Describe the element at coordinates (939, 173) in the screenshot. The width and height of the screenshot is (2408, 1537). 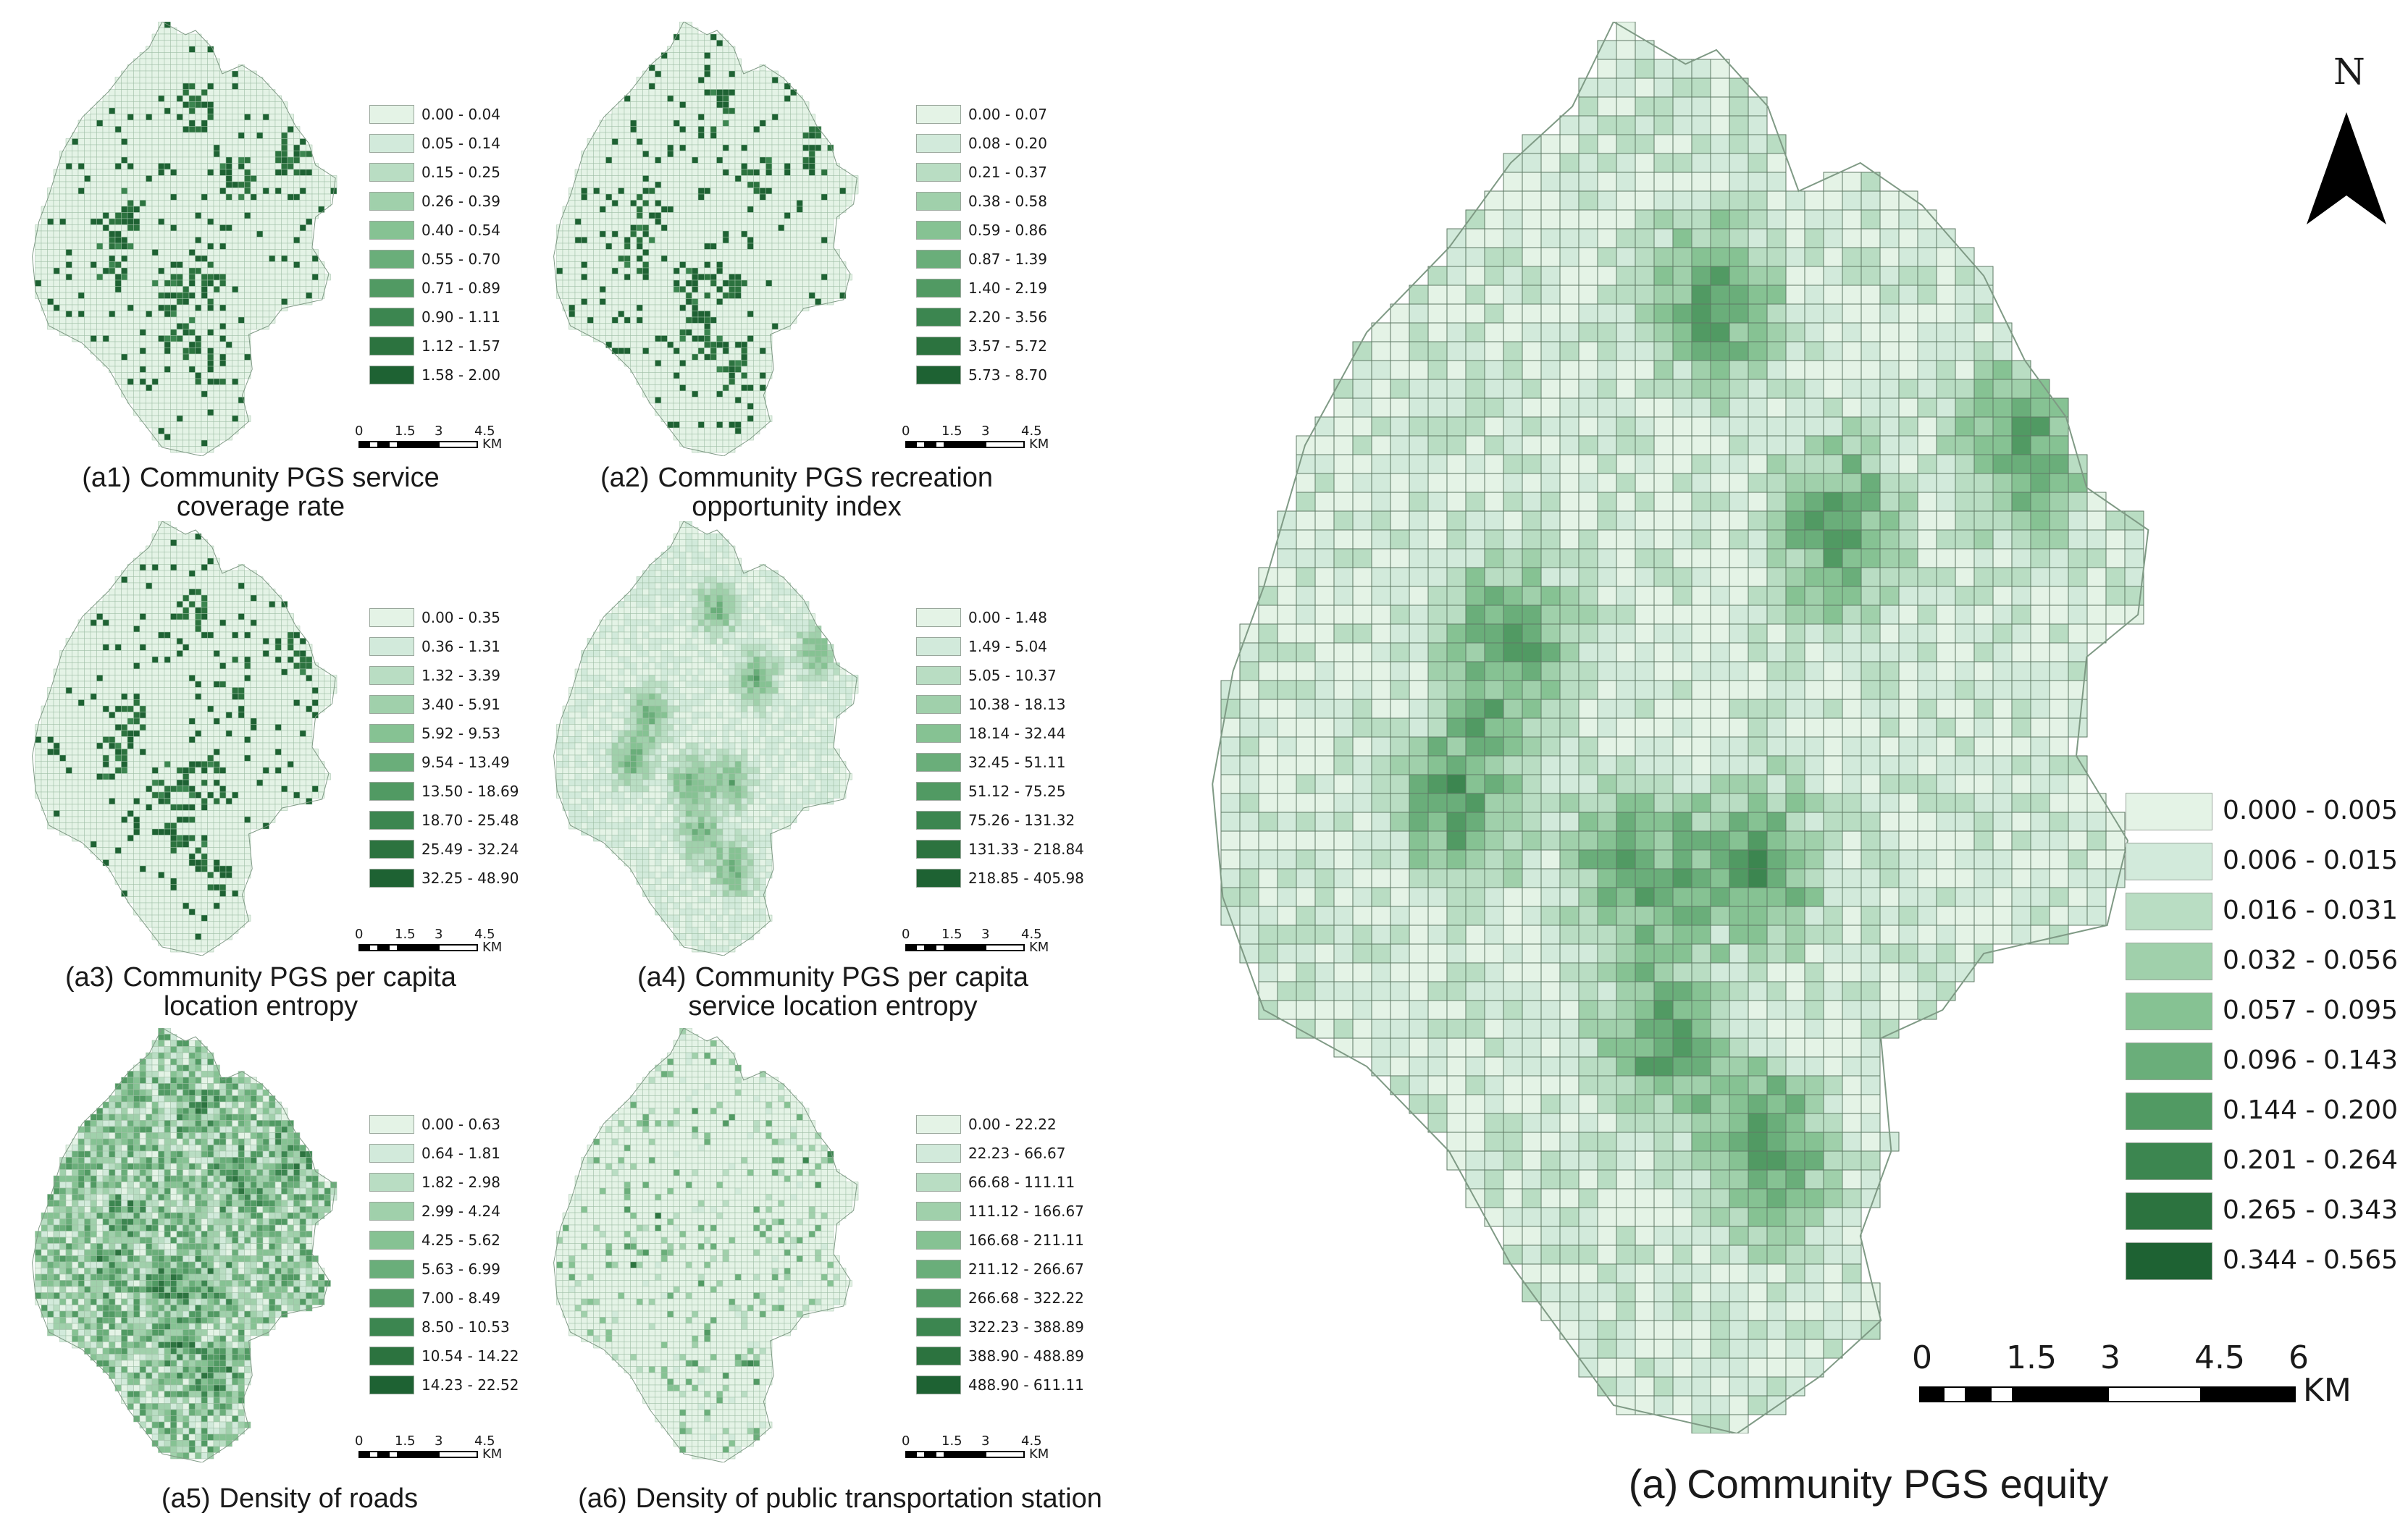
I see `legend-swatch` at that location.